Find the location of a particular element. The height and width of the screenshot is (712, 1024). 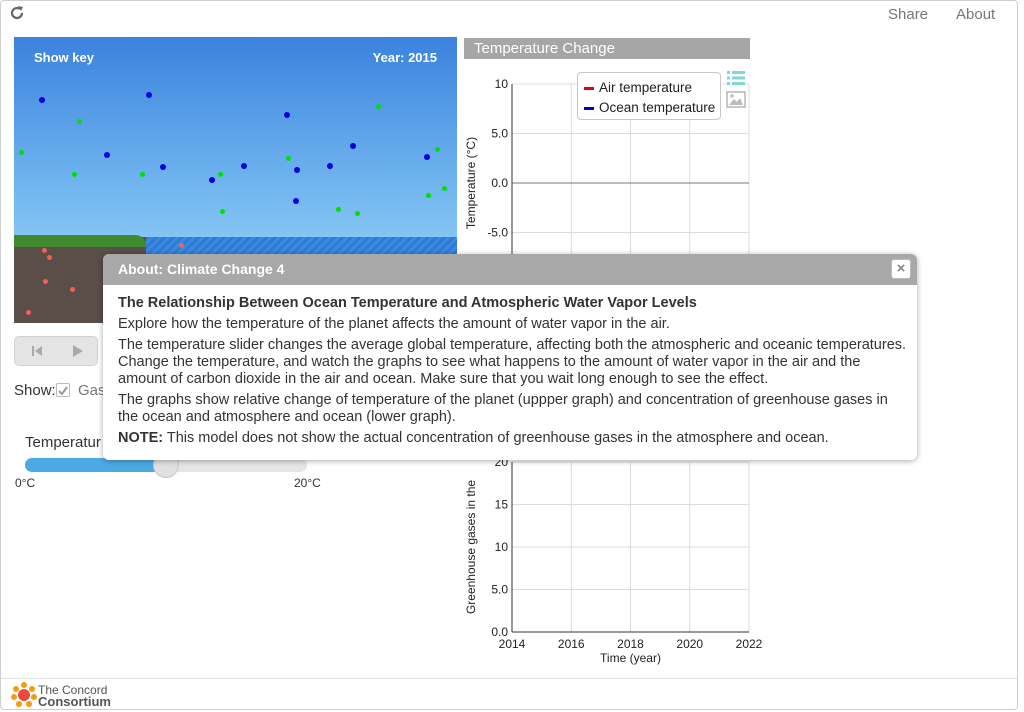

image-icon is located at coordinates (736, 100).